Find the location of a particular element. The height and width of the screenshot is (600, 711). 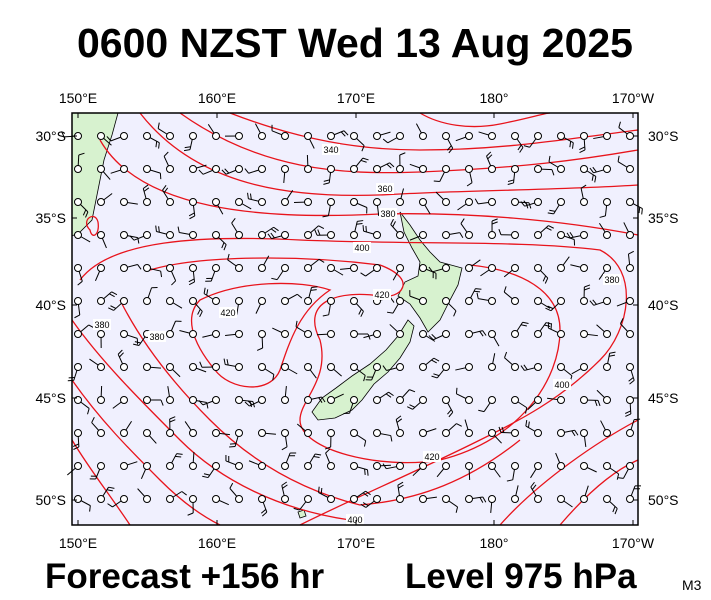

lat-label-left: 35°S is located at coordinates (50, 218).